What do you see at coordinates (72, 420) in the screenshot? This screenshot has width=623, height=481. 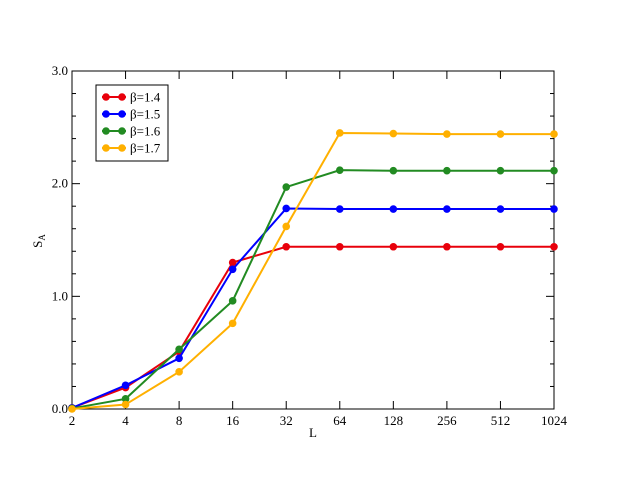 I see `x-tick-label: 2` at bounding box center [72, 420].